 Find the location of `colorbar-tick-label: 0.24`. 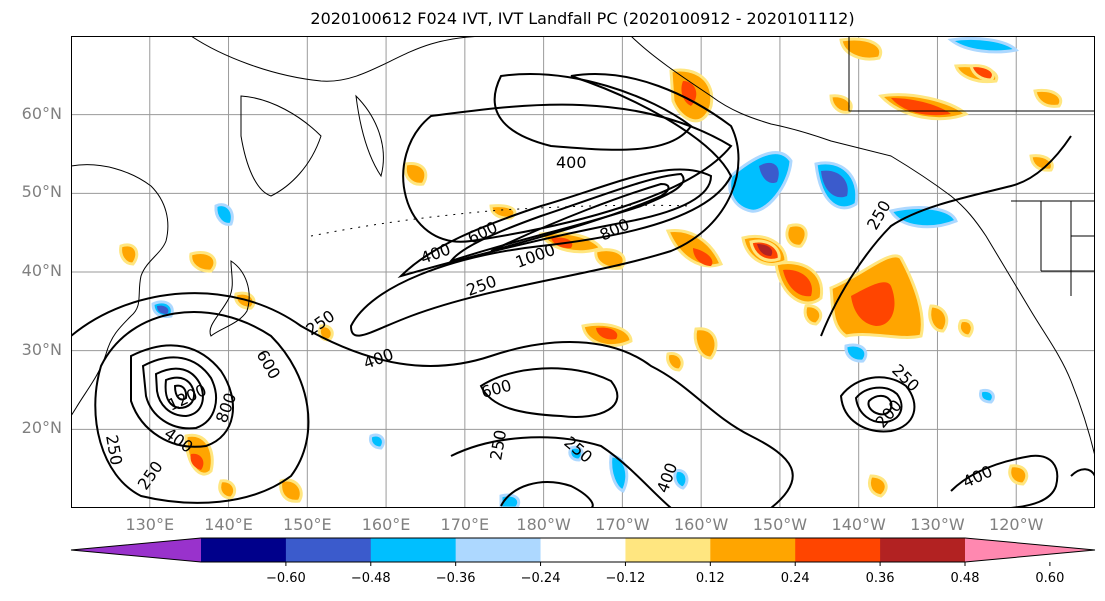

colorbar-tick-label: 0.24 is located at coordinates (795, 578).